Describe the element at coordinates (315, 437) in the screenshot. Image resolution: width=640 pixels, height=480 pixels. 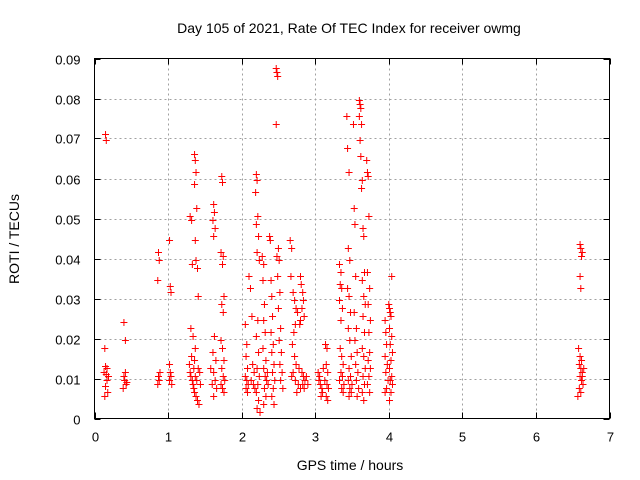
I see `x-tick-label: 3` at that location.